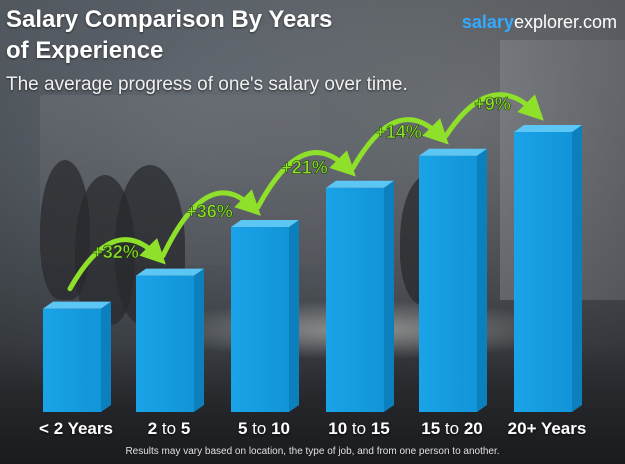 The image size is (625, 464). Describe the element at coordinates (216, 35) in the screenshot. I see `chart-title: Salary Comparison By Years of Experience` at that location.